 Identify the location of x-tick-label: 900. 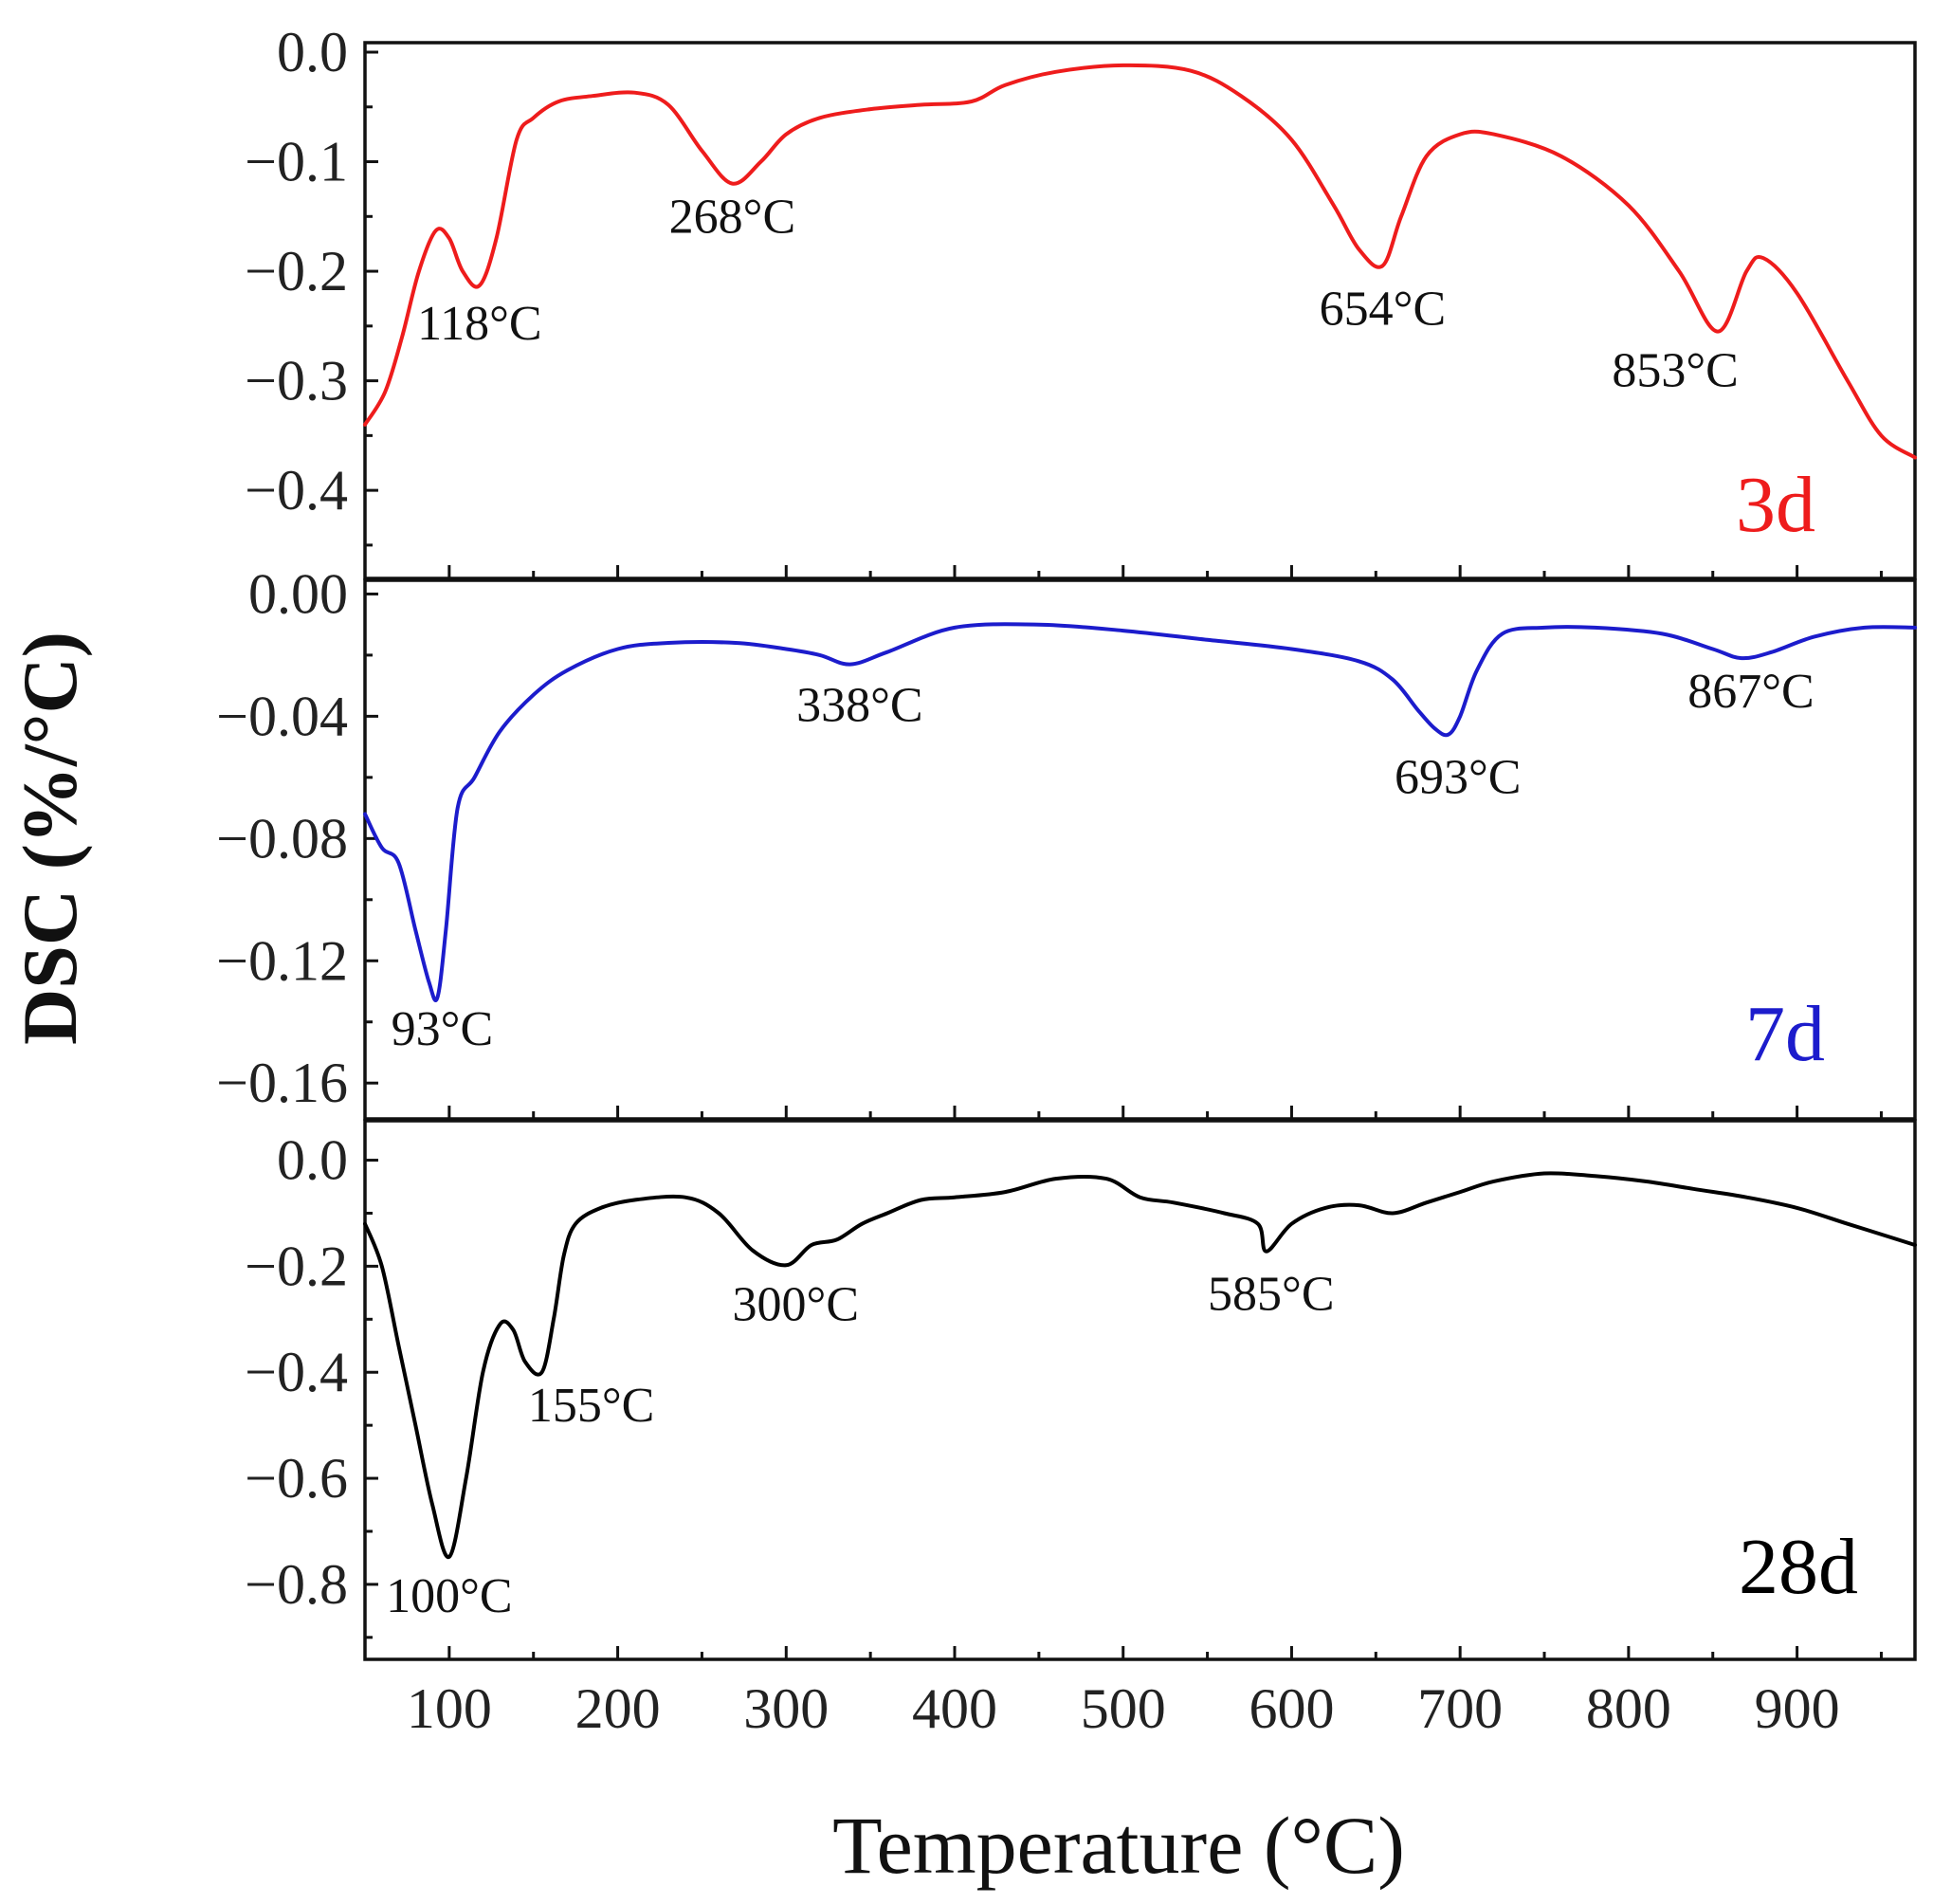
(1798, 1709).